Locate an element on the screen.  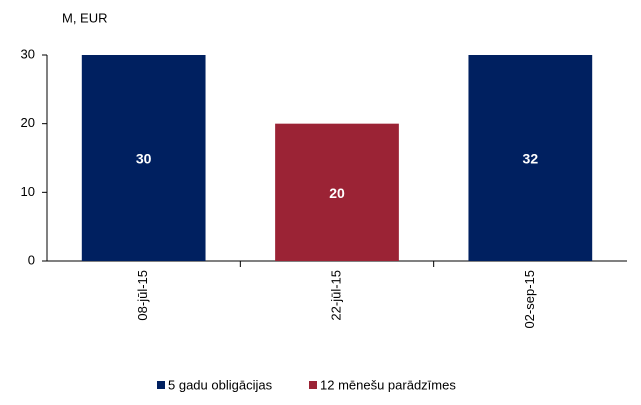
y-tick-label: 20 is located at coordinates (28, 122).